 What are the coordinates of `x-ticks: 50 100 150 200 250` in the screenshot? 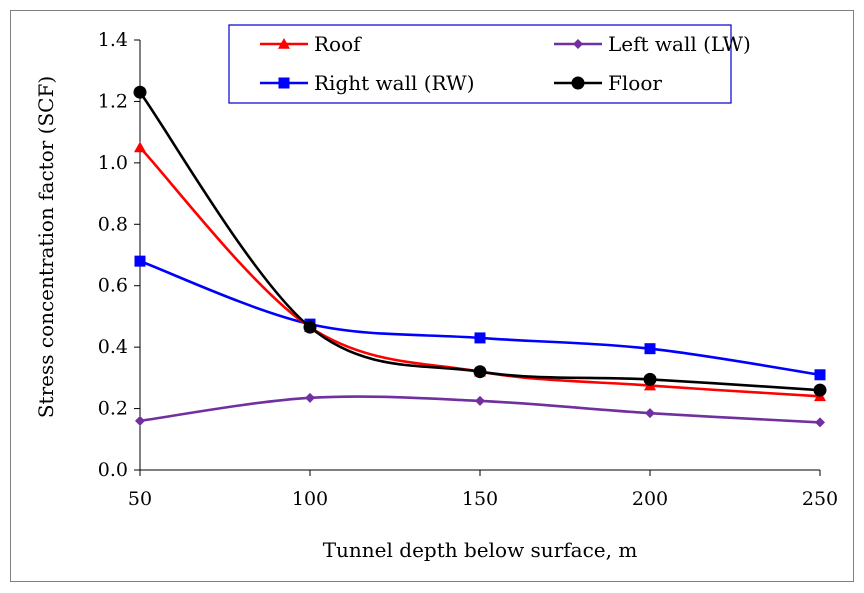 It's located at (483, 490).